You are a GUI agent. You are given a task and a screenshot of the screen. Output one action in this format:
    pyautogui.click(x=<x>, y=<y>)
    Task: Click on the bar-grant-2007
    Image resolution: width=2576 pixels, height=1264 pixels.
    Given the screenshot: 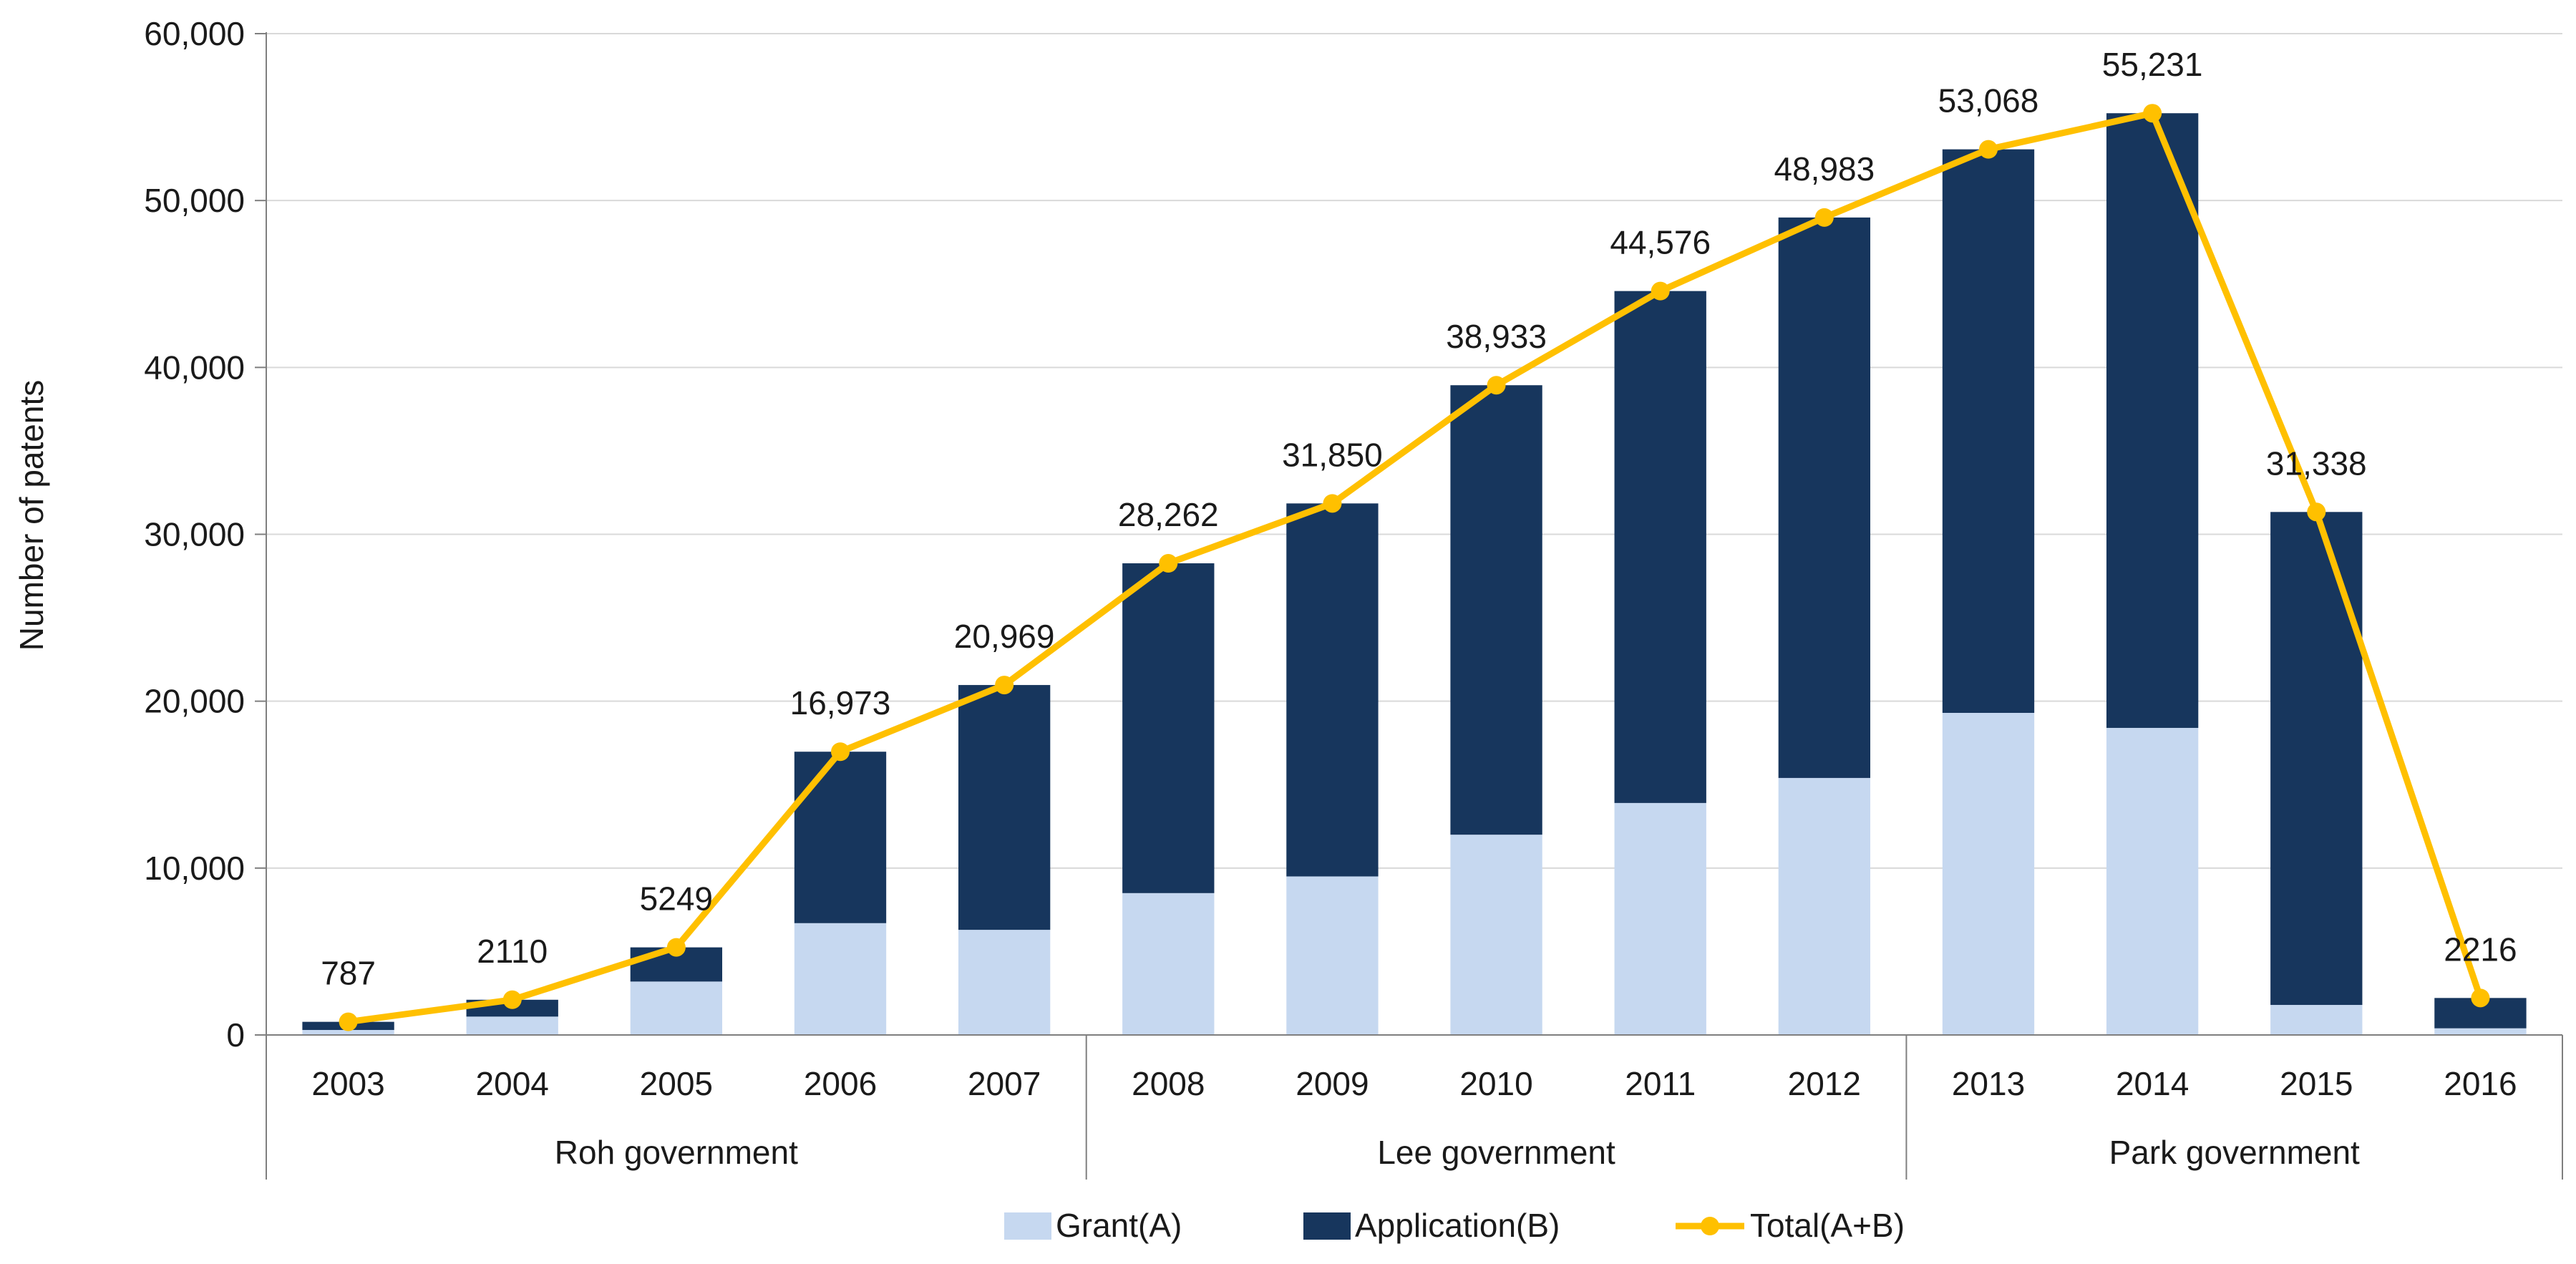 What is the action you would take?
    pyautogui.click(x=1004, y=982)
    